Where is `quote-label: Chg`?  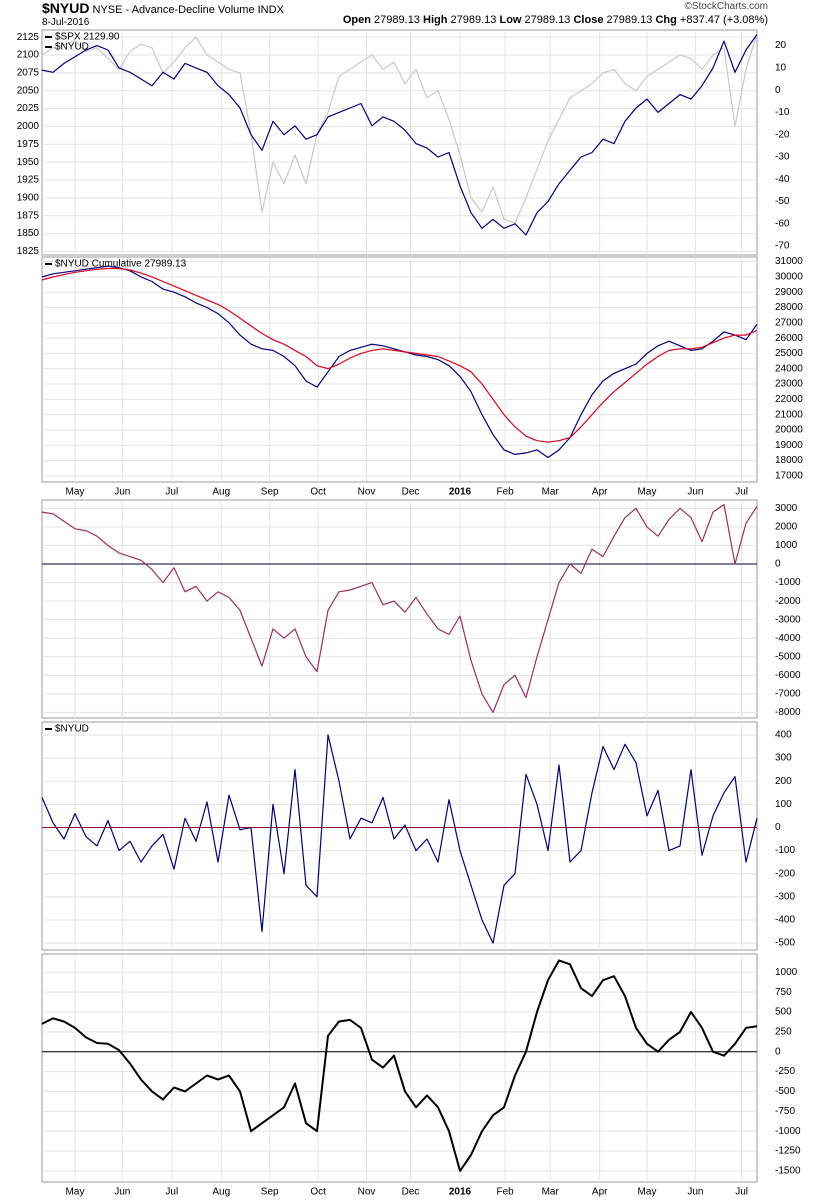 quote-label: Chg is located at coordinates (666, 20).